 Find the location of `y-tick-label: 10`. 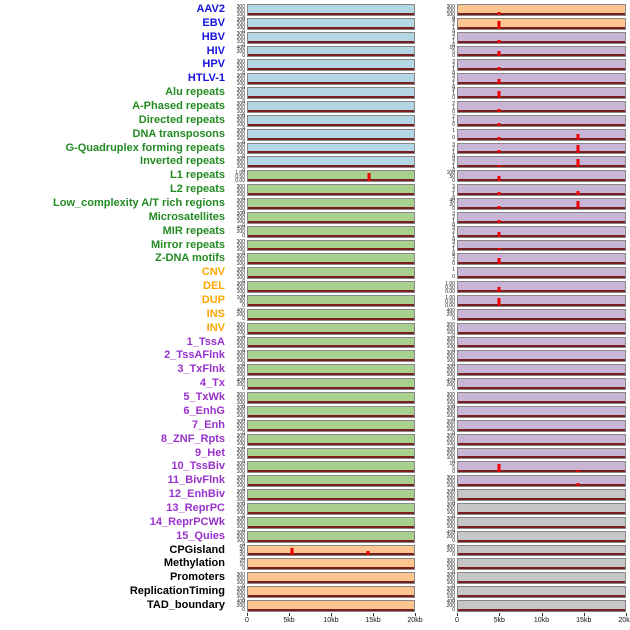

y-tick-label: 10 is located at coordinates (242, 564).